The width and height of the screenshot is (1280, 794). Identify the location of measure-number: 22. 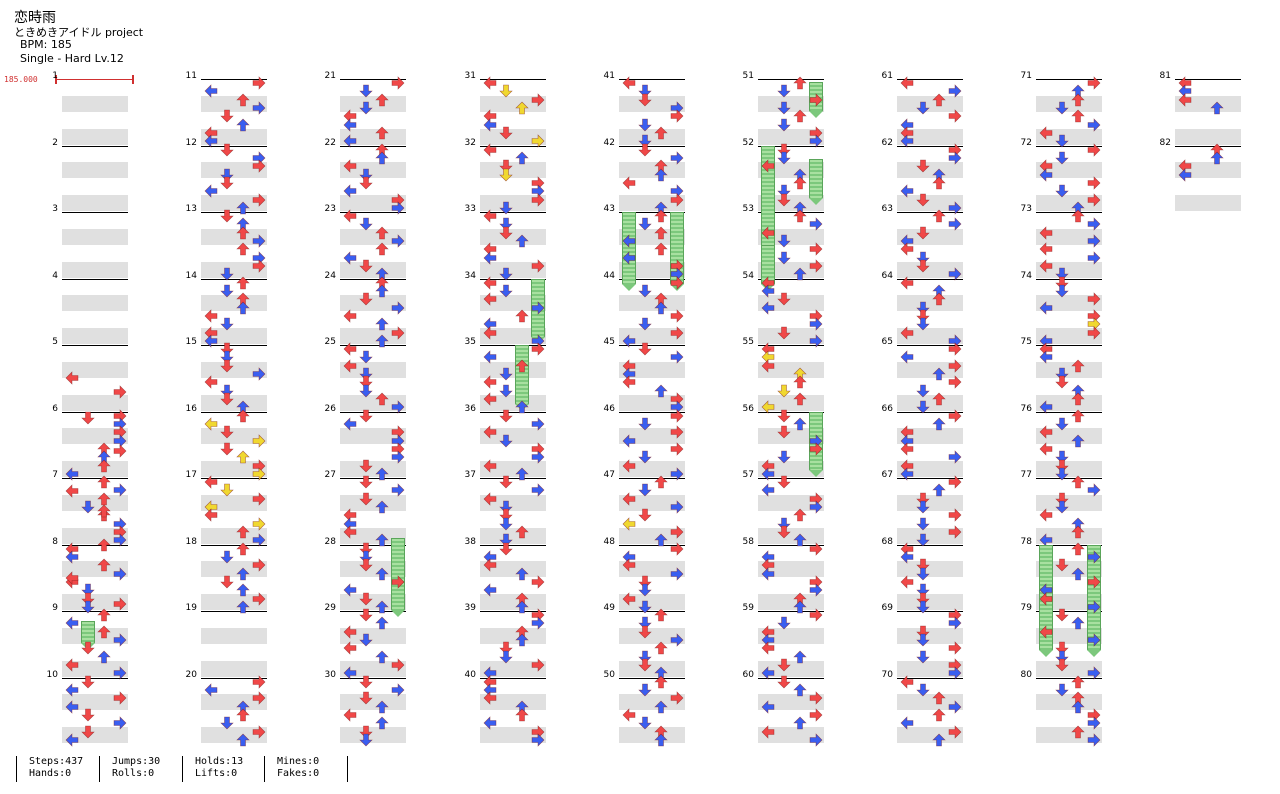
(330, 142).